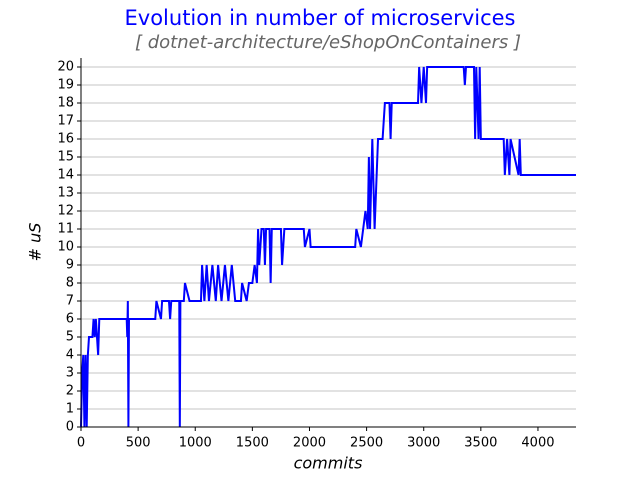  Describe the element at coordinates (320, 18) in the screenshot. I see `chart-title: Evolution in number of microservices` at that location.